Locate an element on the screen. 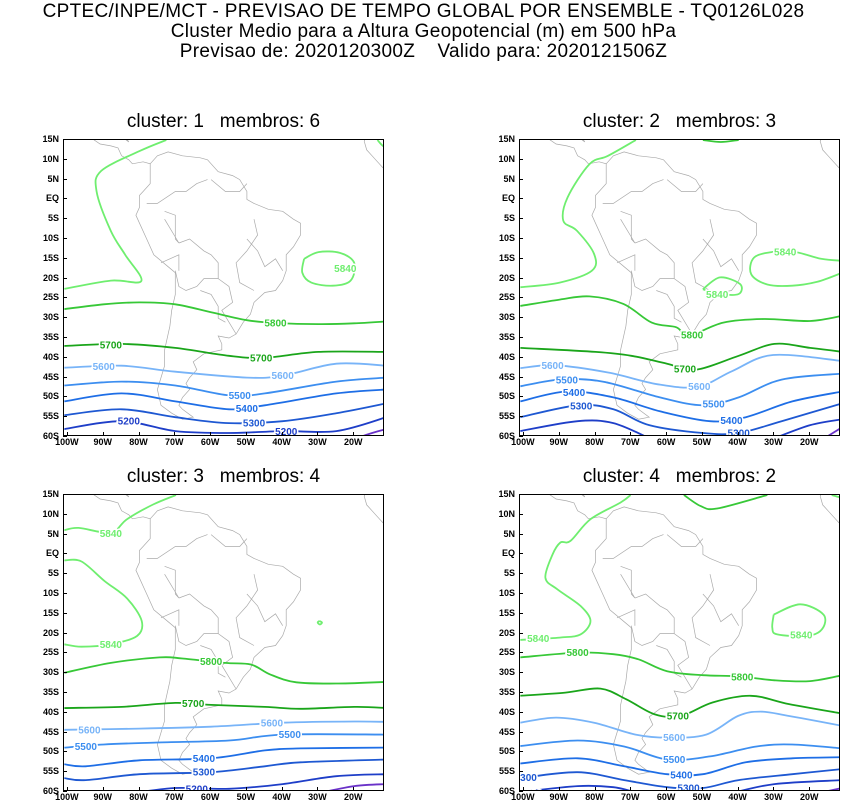 The image size is (847, 803). lon-tick-label: 20W is located at coordinates (809, 442).